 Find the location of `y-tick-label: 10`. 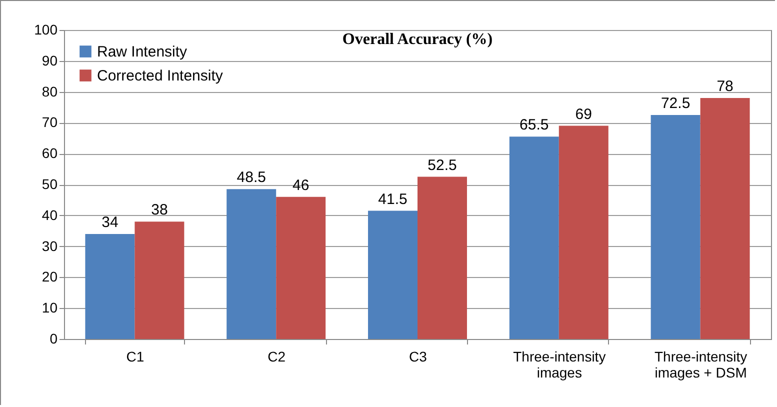

y-tick-label: 10 is located at coordinates (50, 308).